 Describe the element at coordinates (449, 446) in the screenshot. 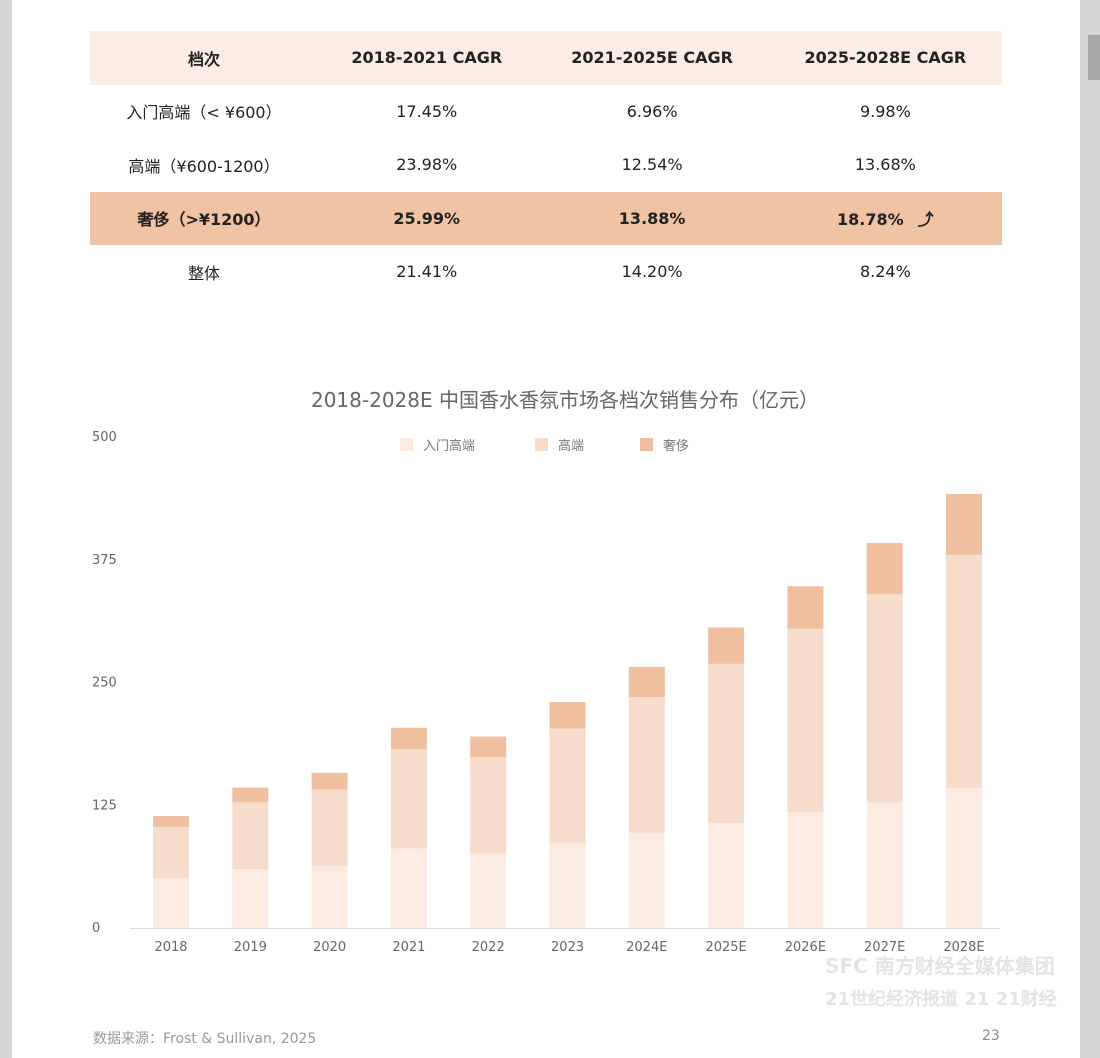

I see `legend-label: 入门高端` at that location.